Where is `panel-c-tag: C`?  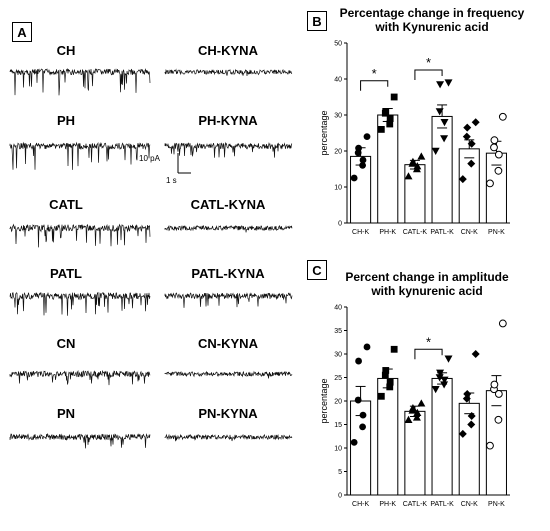 panel-c-tag: C is located at coordinates (317, 270).